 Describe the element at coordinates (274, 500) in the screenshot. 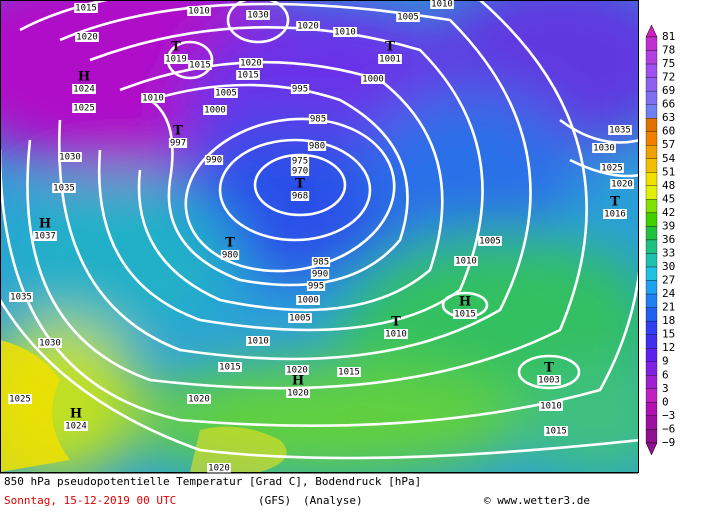

I see `footer-model: (GFS)` at that location.